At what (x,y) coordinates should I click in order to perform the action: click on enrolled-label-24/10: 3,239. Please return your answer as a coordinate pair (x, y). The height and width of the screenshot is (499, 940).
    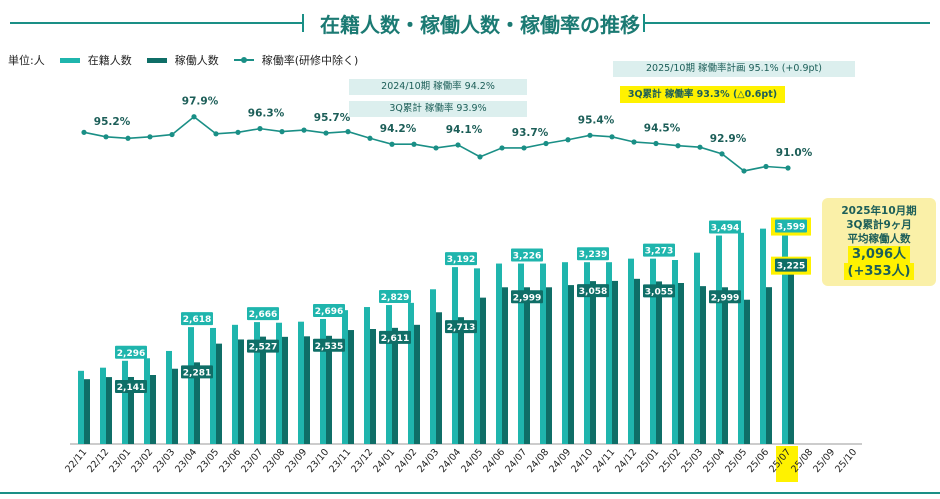
    Looking at the image, I should click on (593, 255).